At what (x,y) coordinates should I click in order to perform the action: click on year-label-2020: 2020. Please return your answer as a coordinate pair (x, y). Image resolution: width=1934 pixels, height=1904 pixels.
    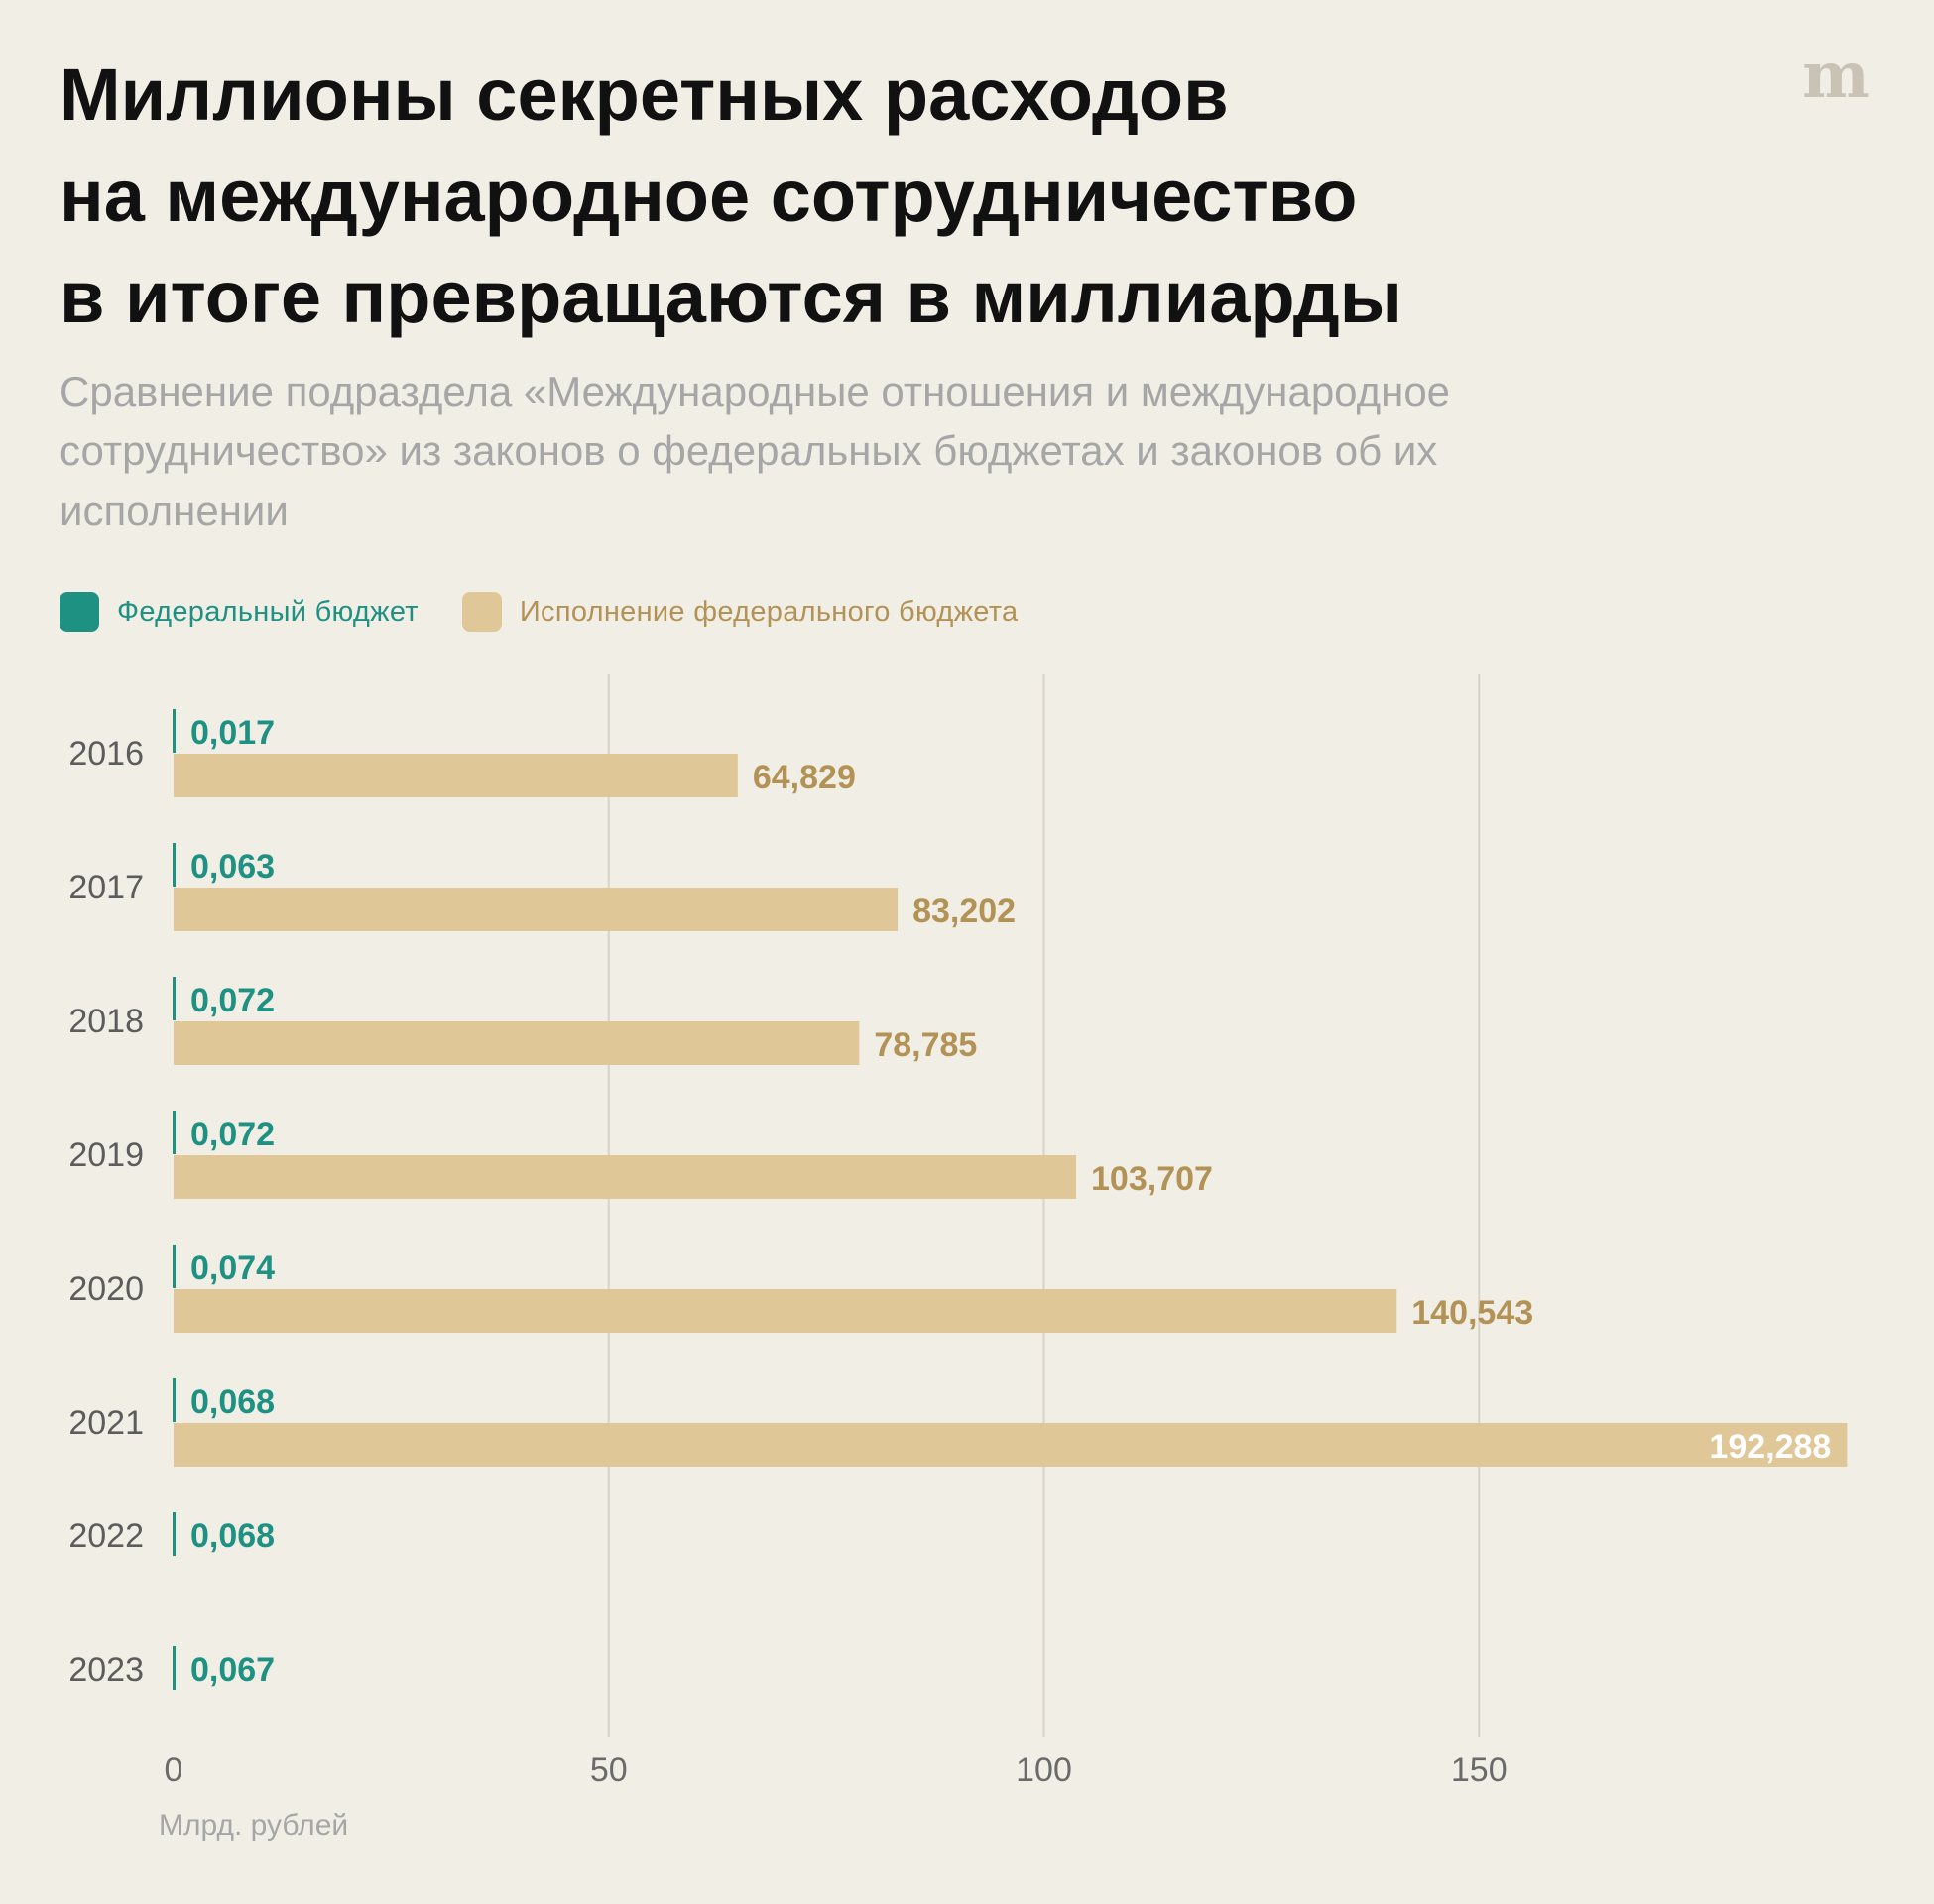
    Looking at the image, I should click on (106, 1289).